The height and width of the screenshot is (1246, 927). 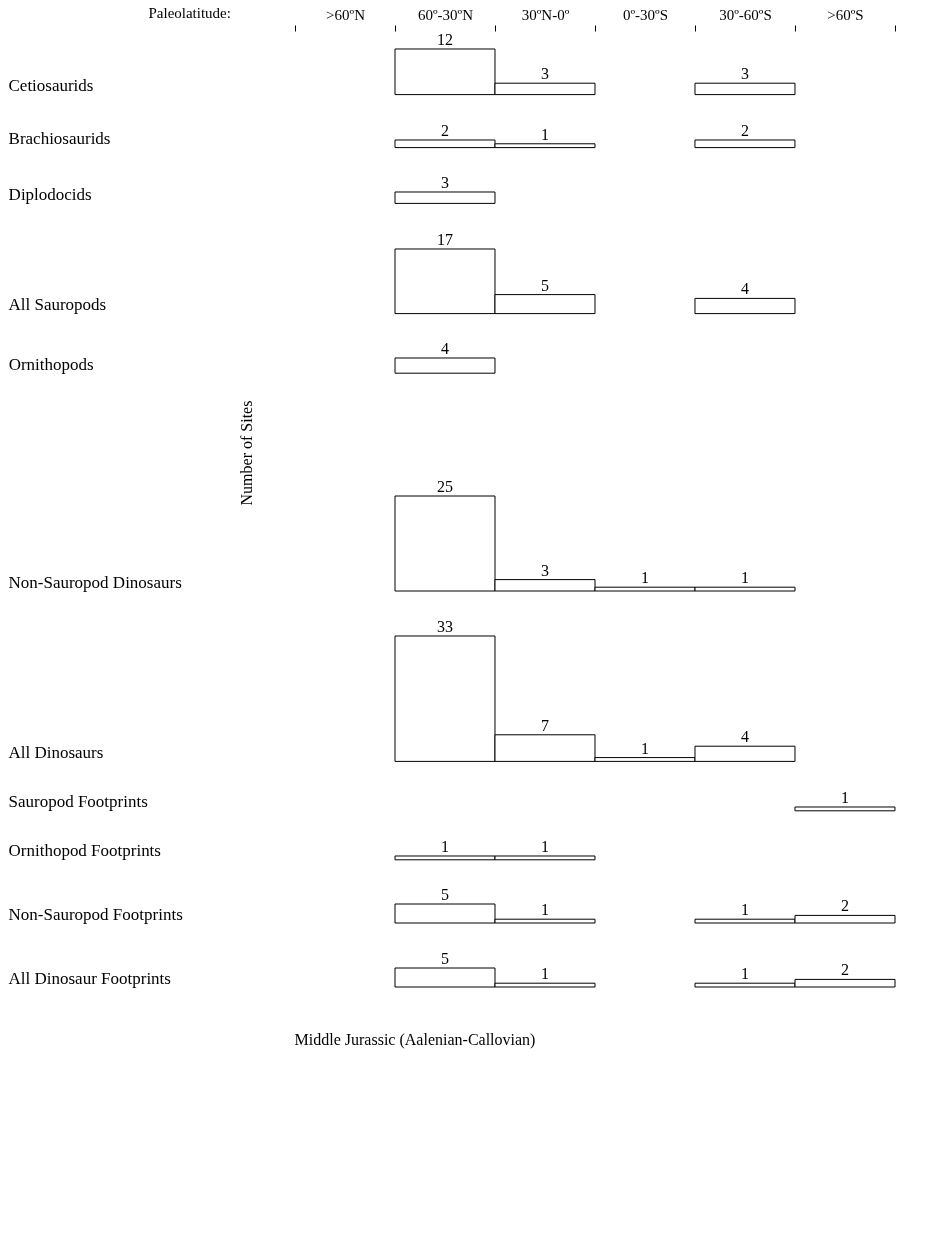 What do you see at coordinates (745, 15) in the screenshot?
I see `x-tick-label: 30º-60ºS` at bounding box center [745, 15].